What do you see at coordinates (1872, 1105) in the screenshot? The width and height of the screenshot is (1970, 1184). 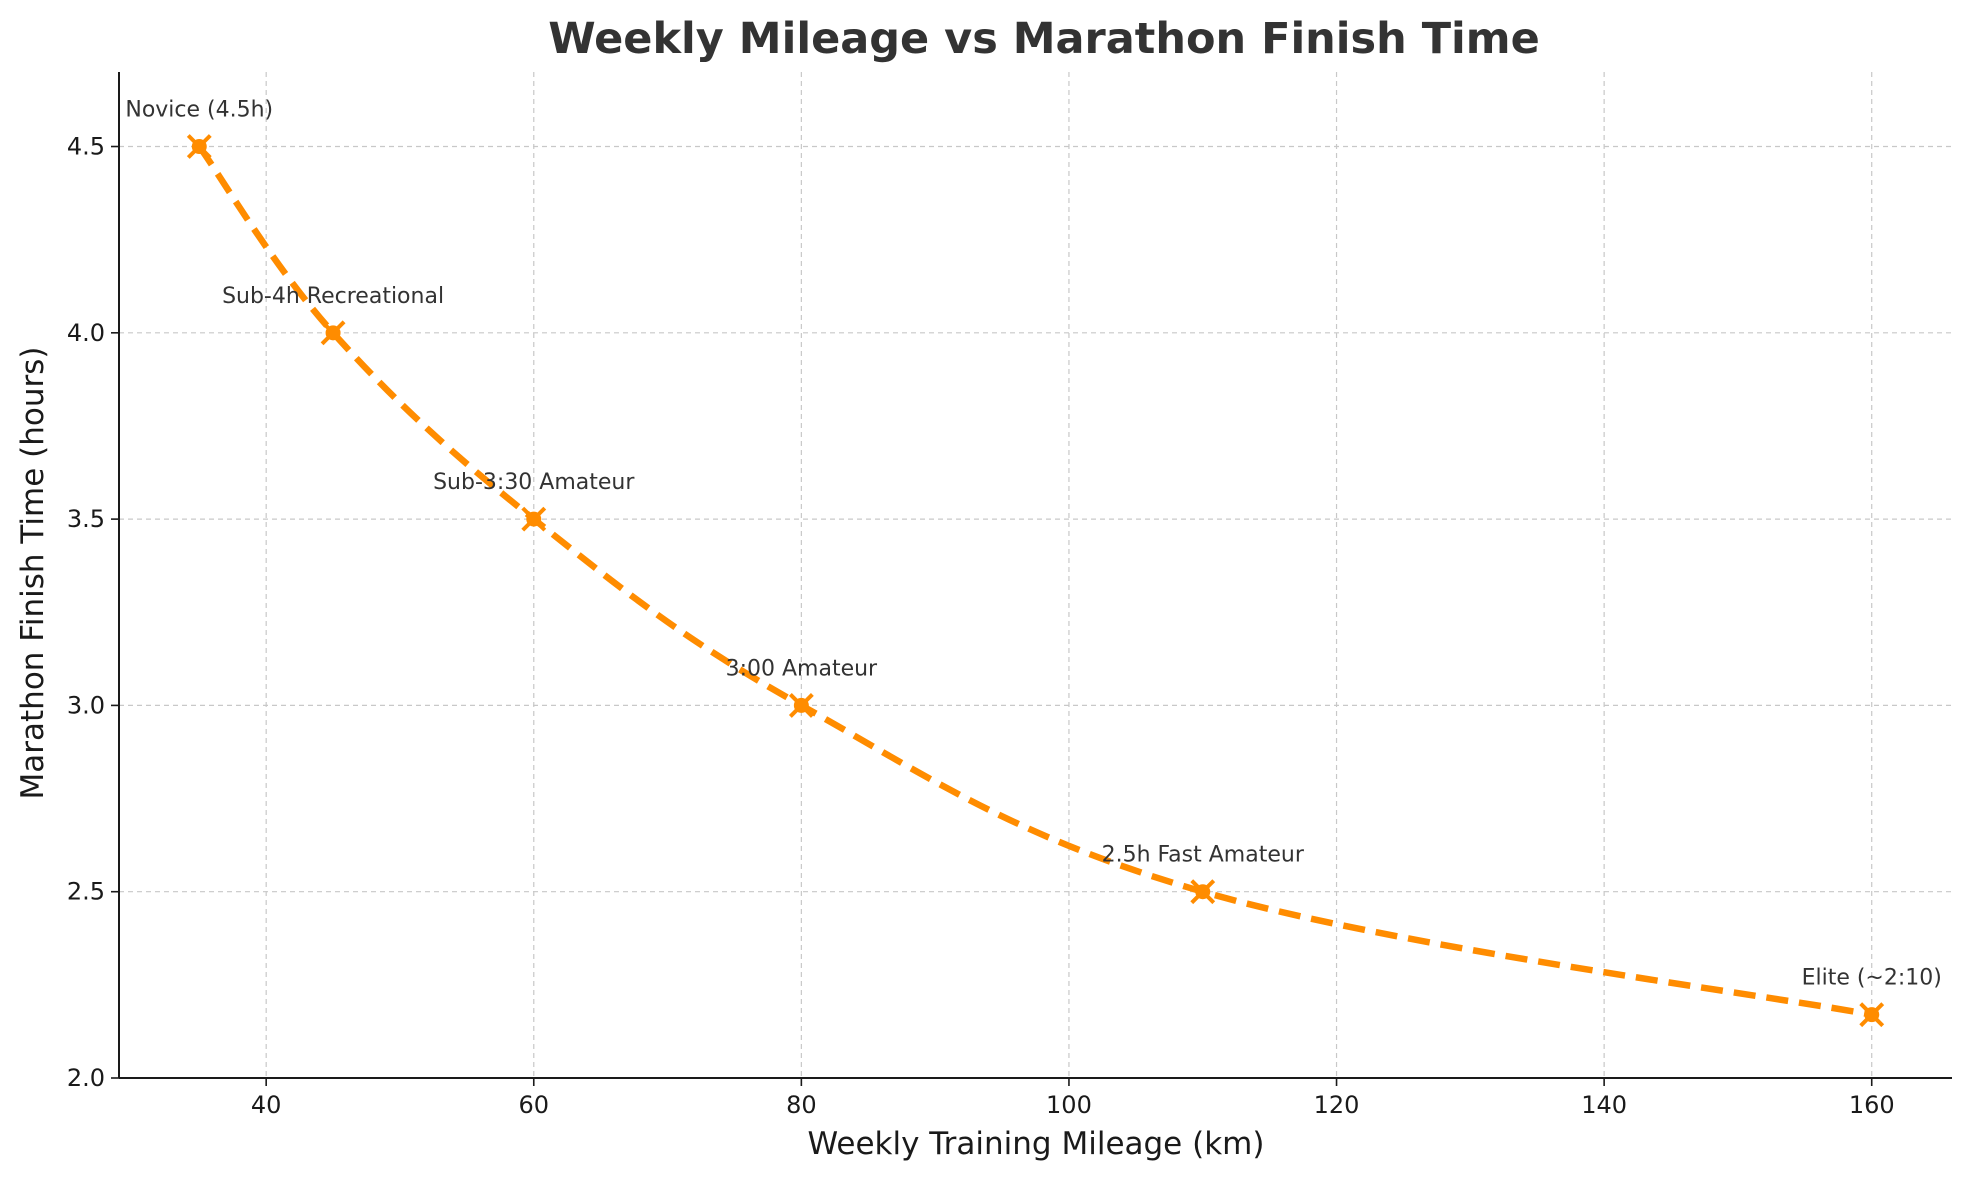 I see `x-tick-label: 160` at bounding box center [1872, 1105].